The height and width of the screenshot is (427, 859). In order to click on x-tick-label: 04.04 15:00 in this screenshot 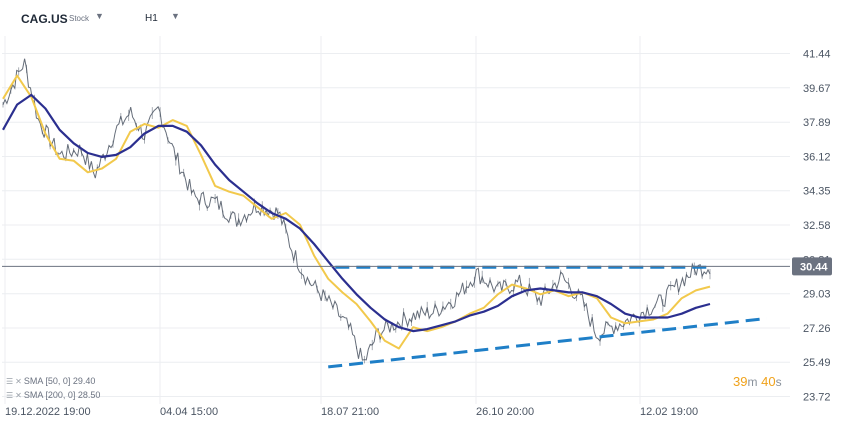, I will do `click(189, 412)`.